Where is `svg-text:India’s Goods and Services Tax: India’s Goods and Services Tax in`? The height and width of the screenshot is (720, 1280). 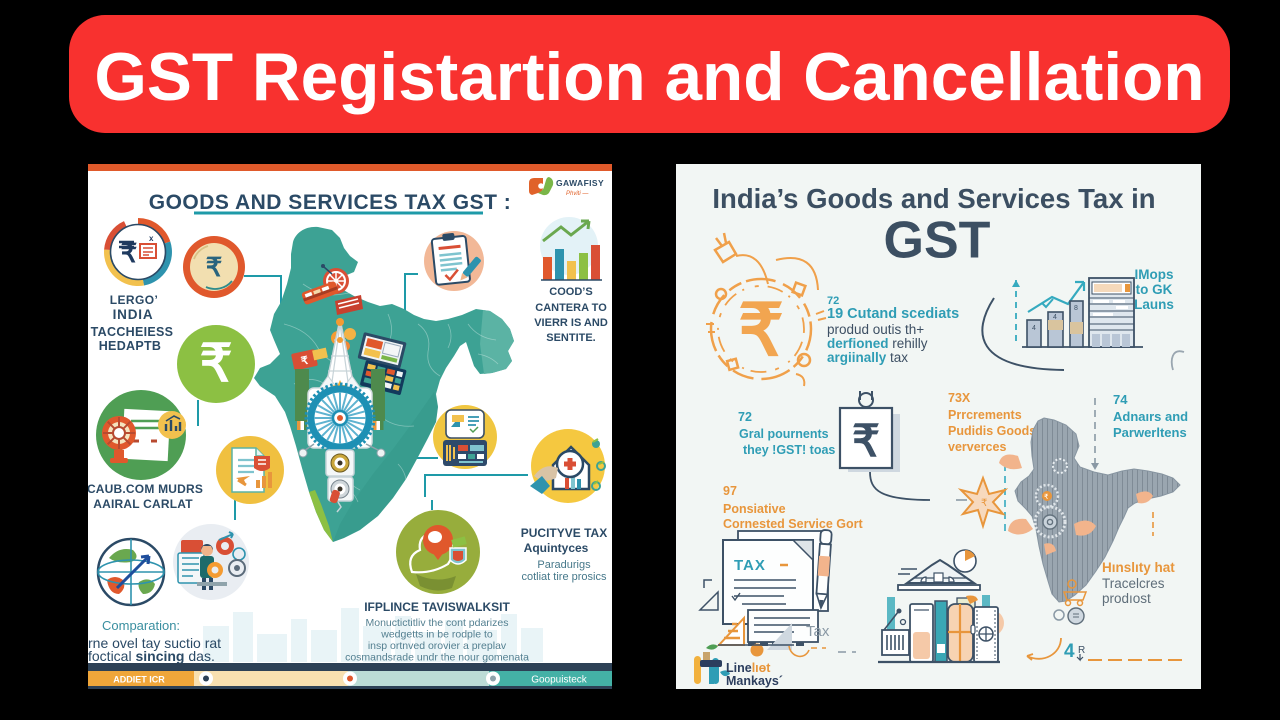 svg-text:India’s Goods and Services Tax: India’s Goods and Services Tax in is located at coordinates (933, 198).